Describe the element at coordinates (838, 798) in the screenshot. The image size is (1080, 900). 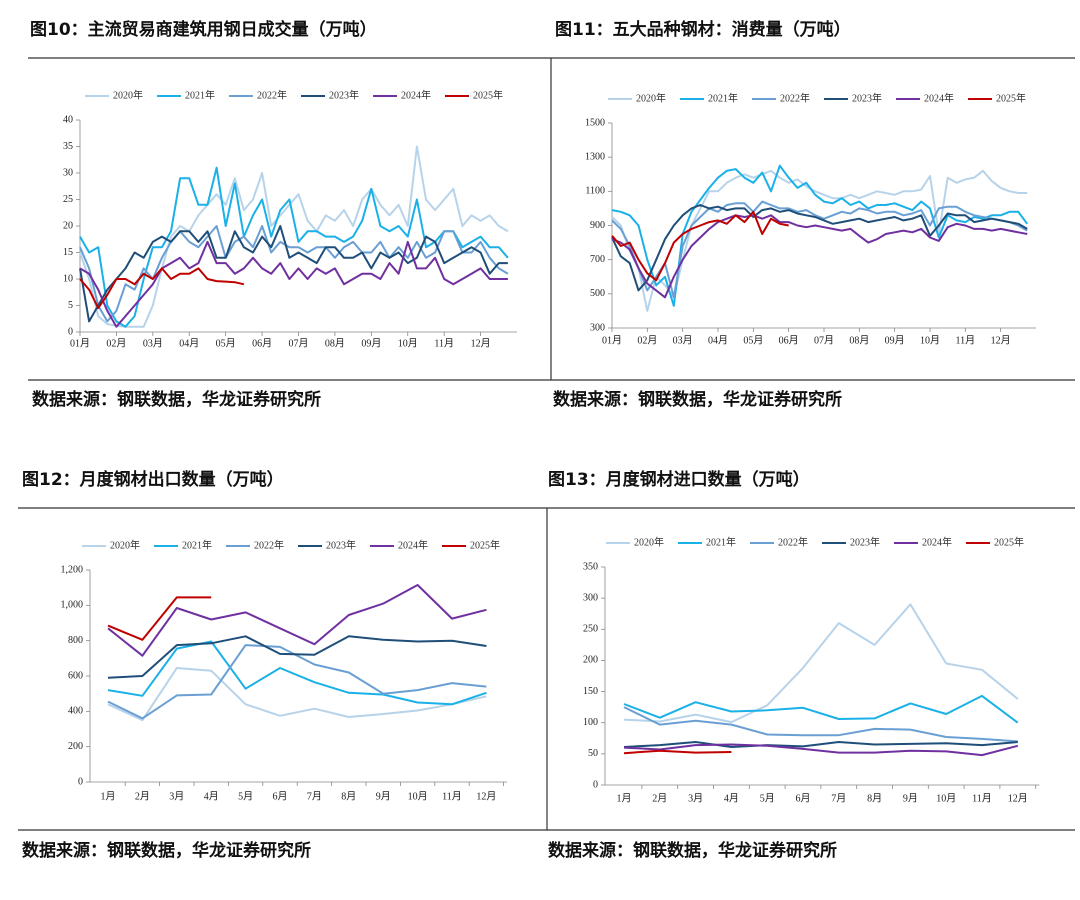
I see `x-tick-label: 7月` at that location.